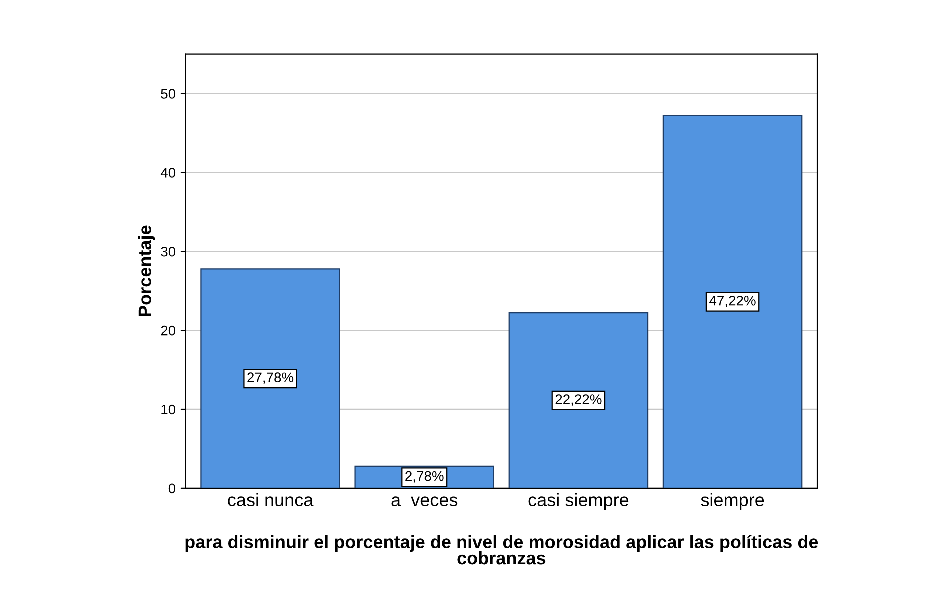  Describe the element at coordinates (271, 500) in the screenshot. I see `x-tick-label: casi nunca` at that location.